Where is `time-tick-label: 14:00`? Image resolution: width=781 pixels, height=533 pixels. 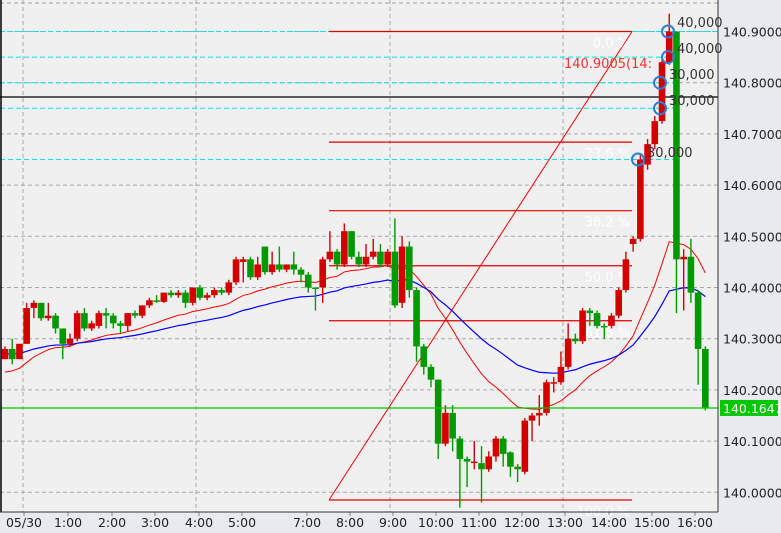 time-tick-label: 14:00 is located at coordinates (609, 522).